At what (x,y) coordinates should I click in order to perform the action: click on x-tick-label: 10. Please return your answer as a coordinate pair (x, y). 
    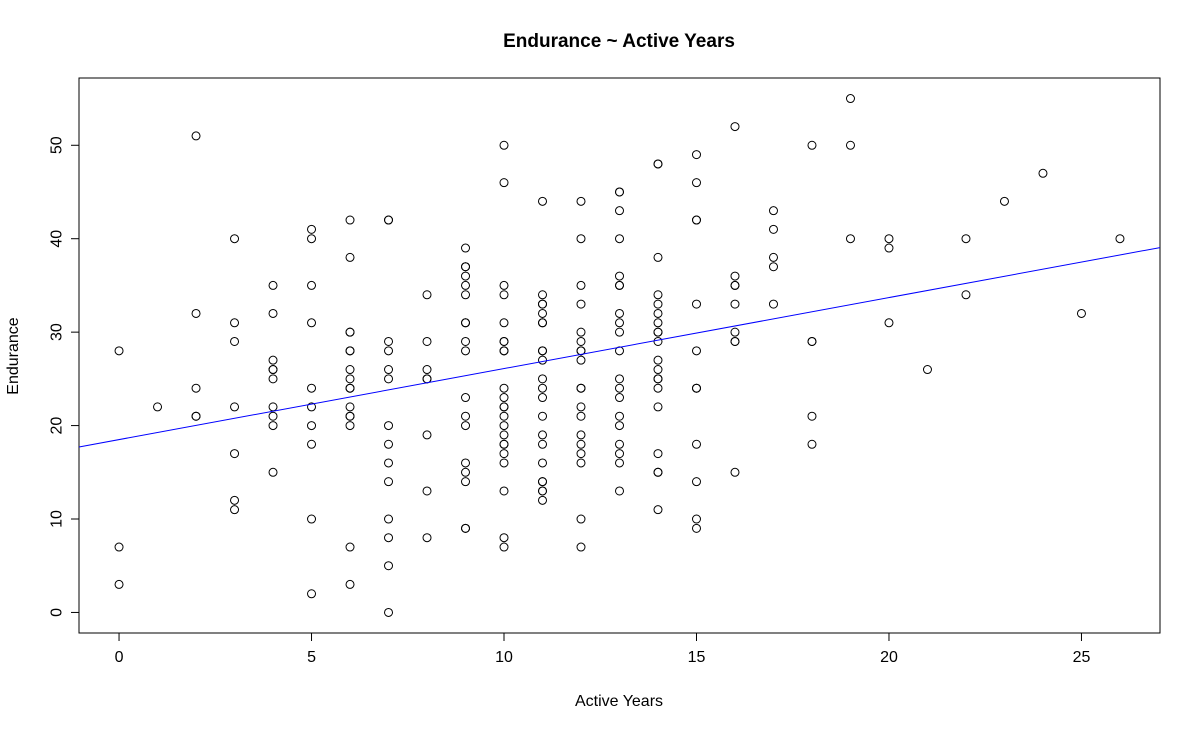
    Looking at the image, I should click on (504, 657).